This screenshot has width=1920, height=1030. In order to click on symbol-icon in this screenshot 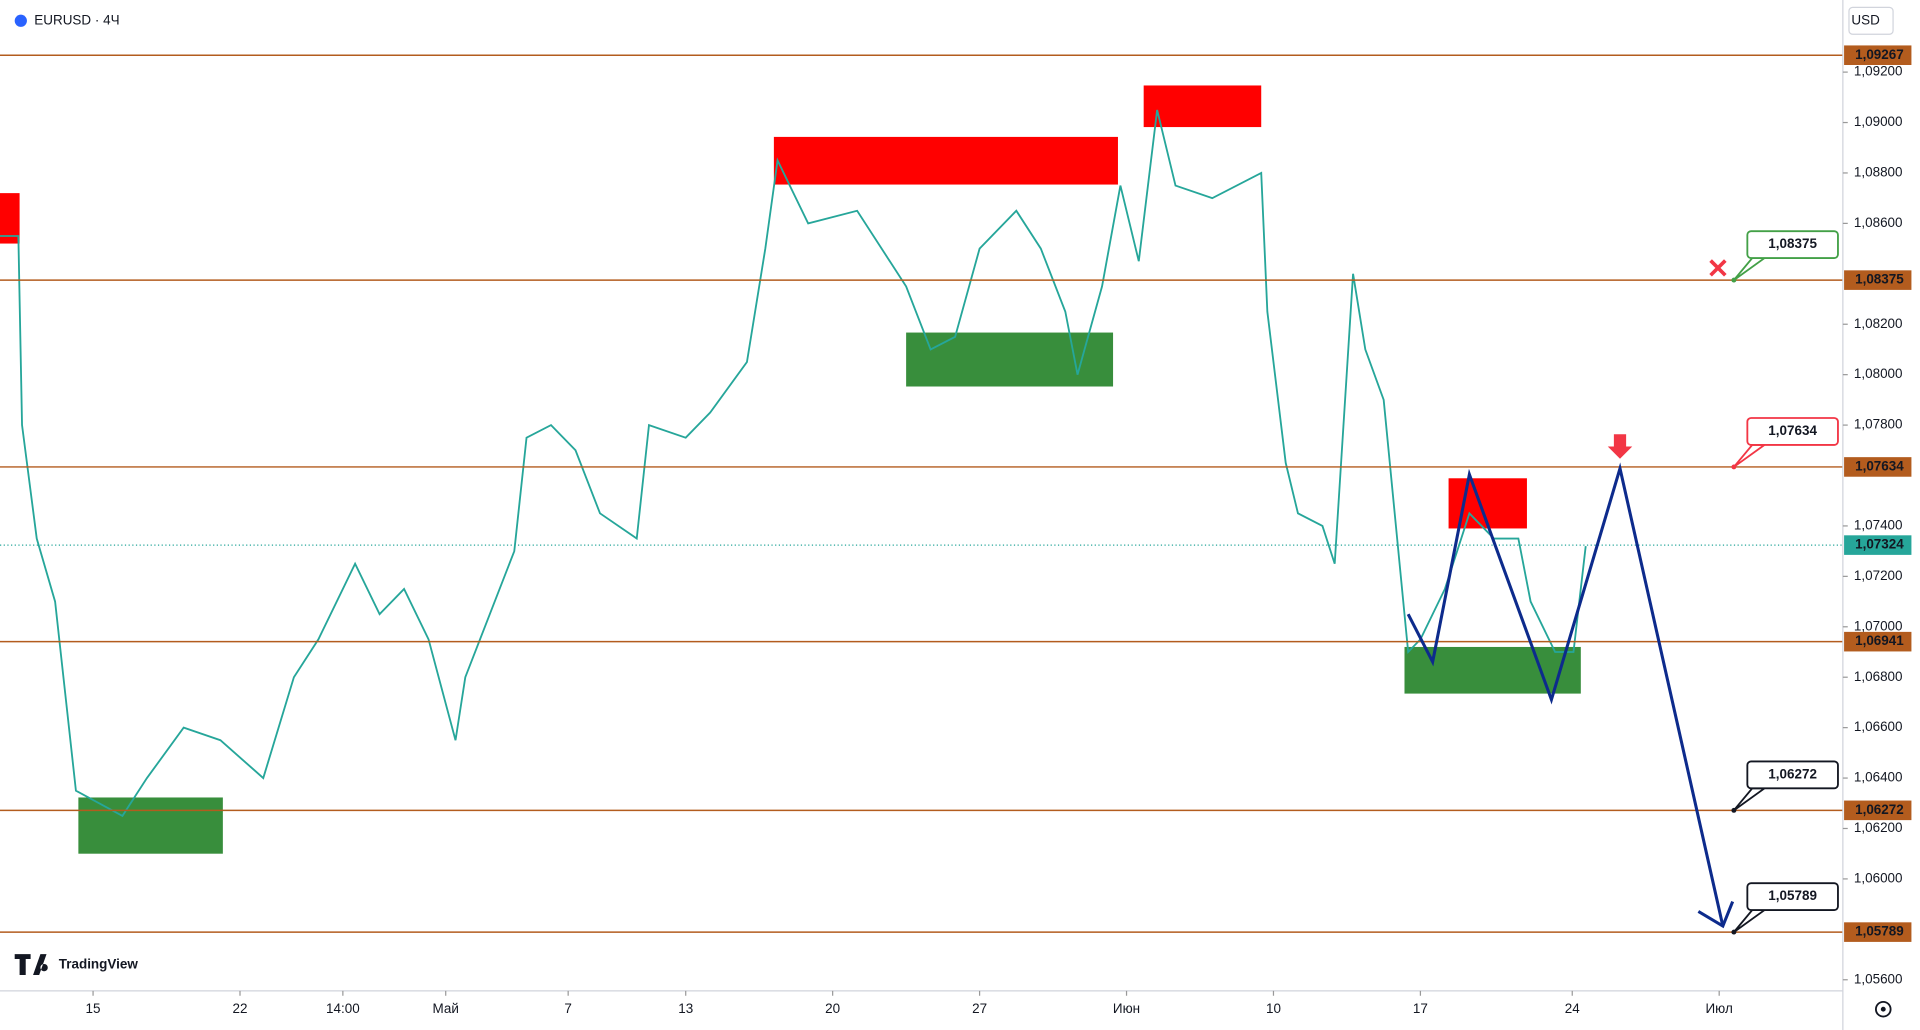, I will do `click(20, 20)`.